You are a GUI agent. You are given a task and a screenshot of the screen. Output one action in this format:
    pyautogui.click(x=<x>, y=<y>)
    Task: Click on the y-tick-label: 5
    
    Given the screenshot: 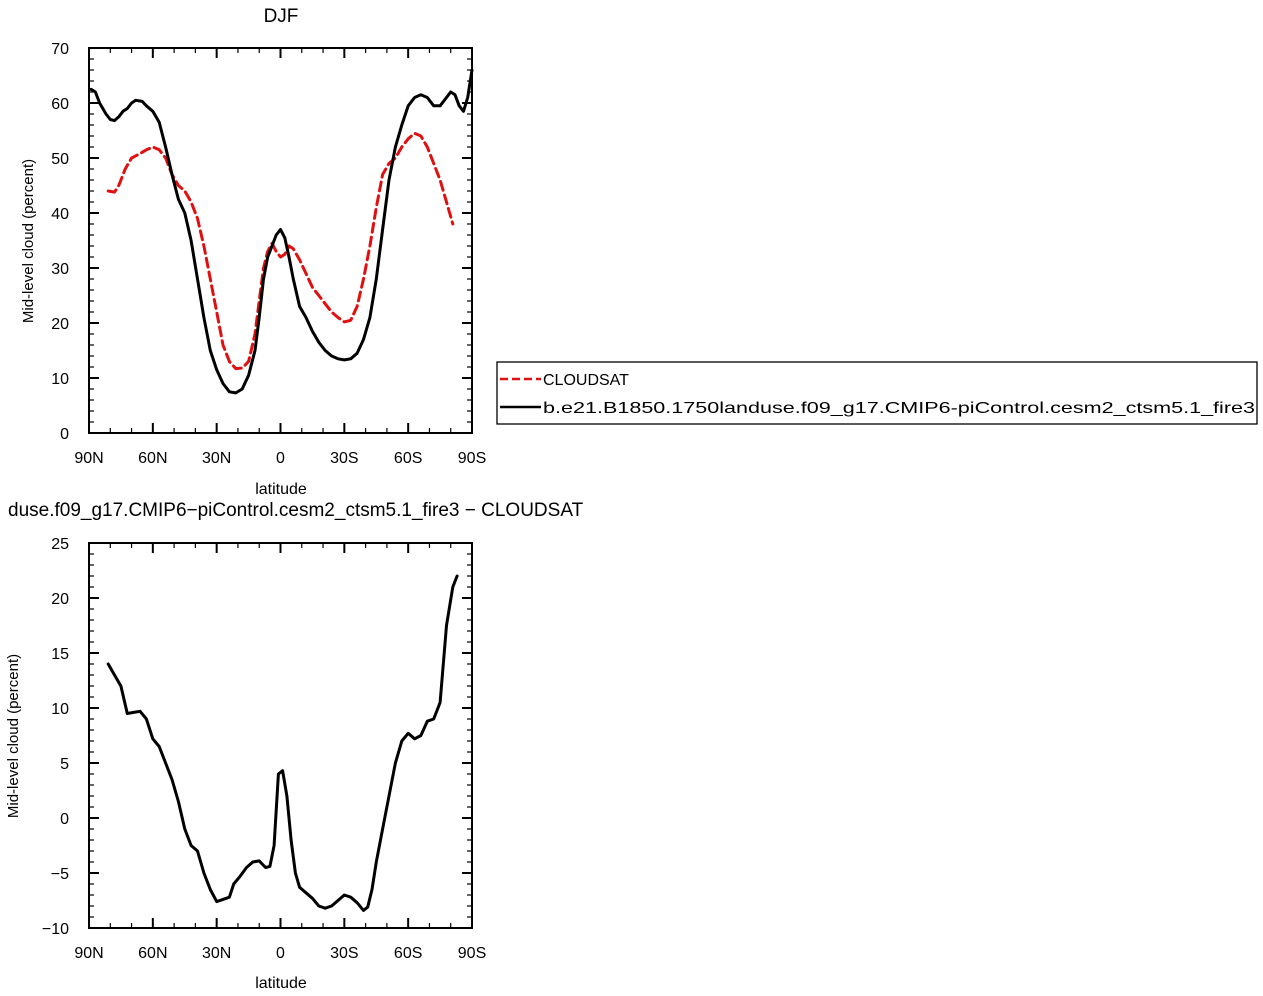 What is the action you would take?
    pyautogui.click(x=64, y=764)
    